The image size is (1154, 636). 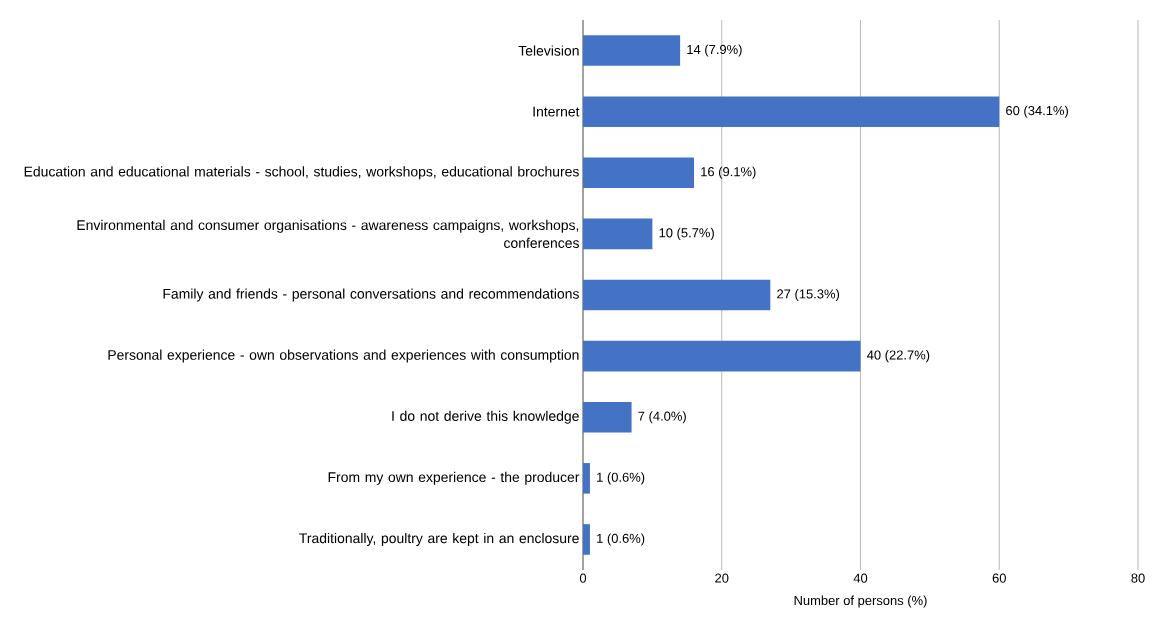 I want to click on data-label: 40 (22.7%), so click(x=898, y=356).